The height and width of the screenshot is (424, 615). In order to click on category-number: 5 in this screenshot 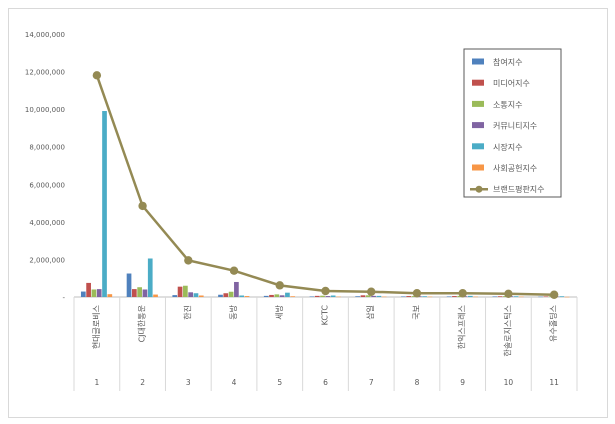, I will do `click(279, 382)`.